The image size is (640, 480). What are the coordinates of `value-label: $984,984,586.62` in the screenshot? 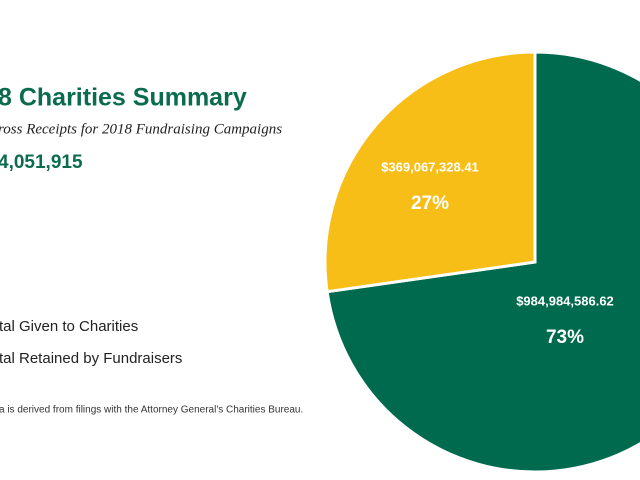 It's located at (565, 300).